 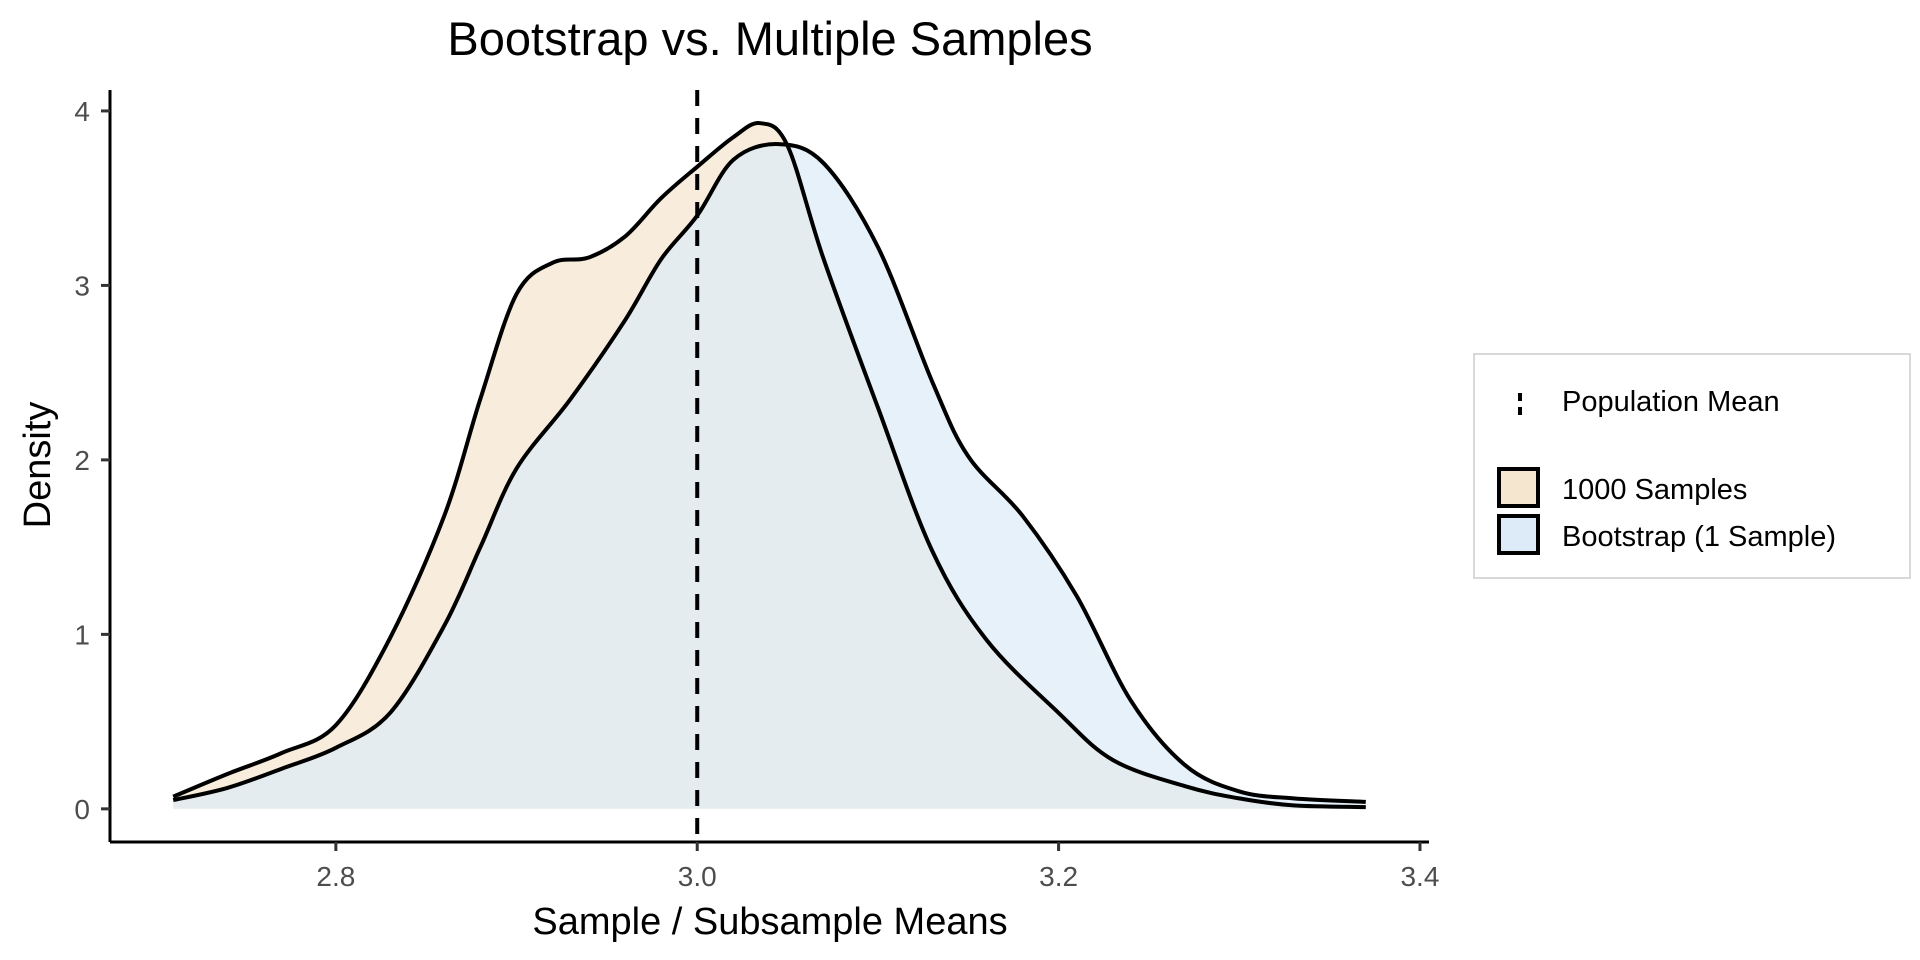 What do you see at coordinates (697, 876) in the screenshot?
I see `x-tick-label: 3.0` at bounding box center [697, 876].